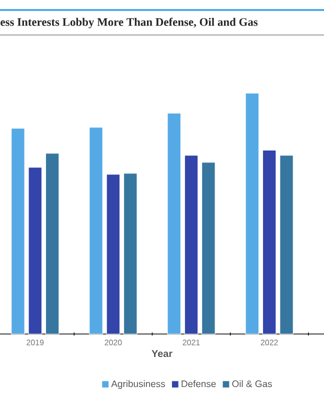 Image resolution: width=324 pixels, height=400 pixels. I want to click on x-axis-title: Year, so click(162, 354).